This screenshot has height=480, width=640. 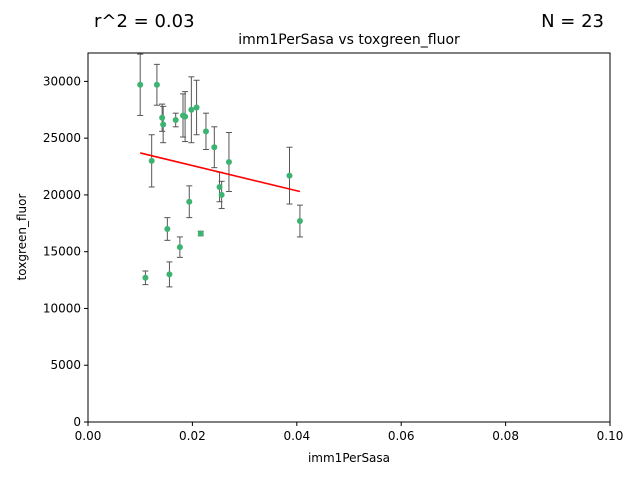 What do you see at coordinates (192, 436) in the screenshot?
I see `x-tick-label: 0.02` at bounding box center [192, 436].